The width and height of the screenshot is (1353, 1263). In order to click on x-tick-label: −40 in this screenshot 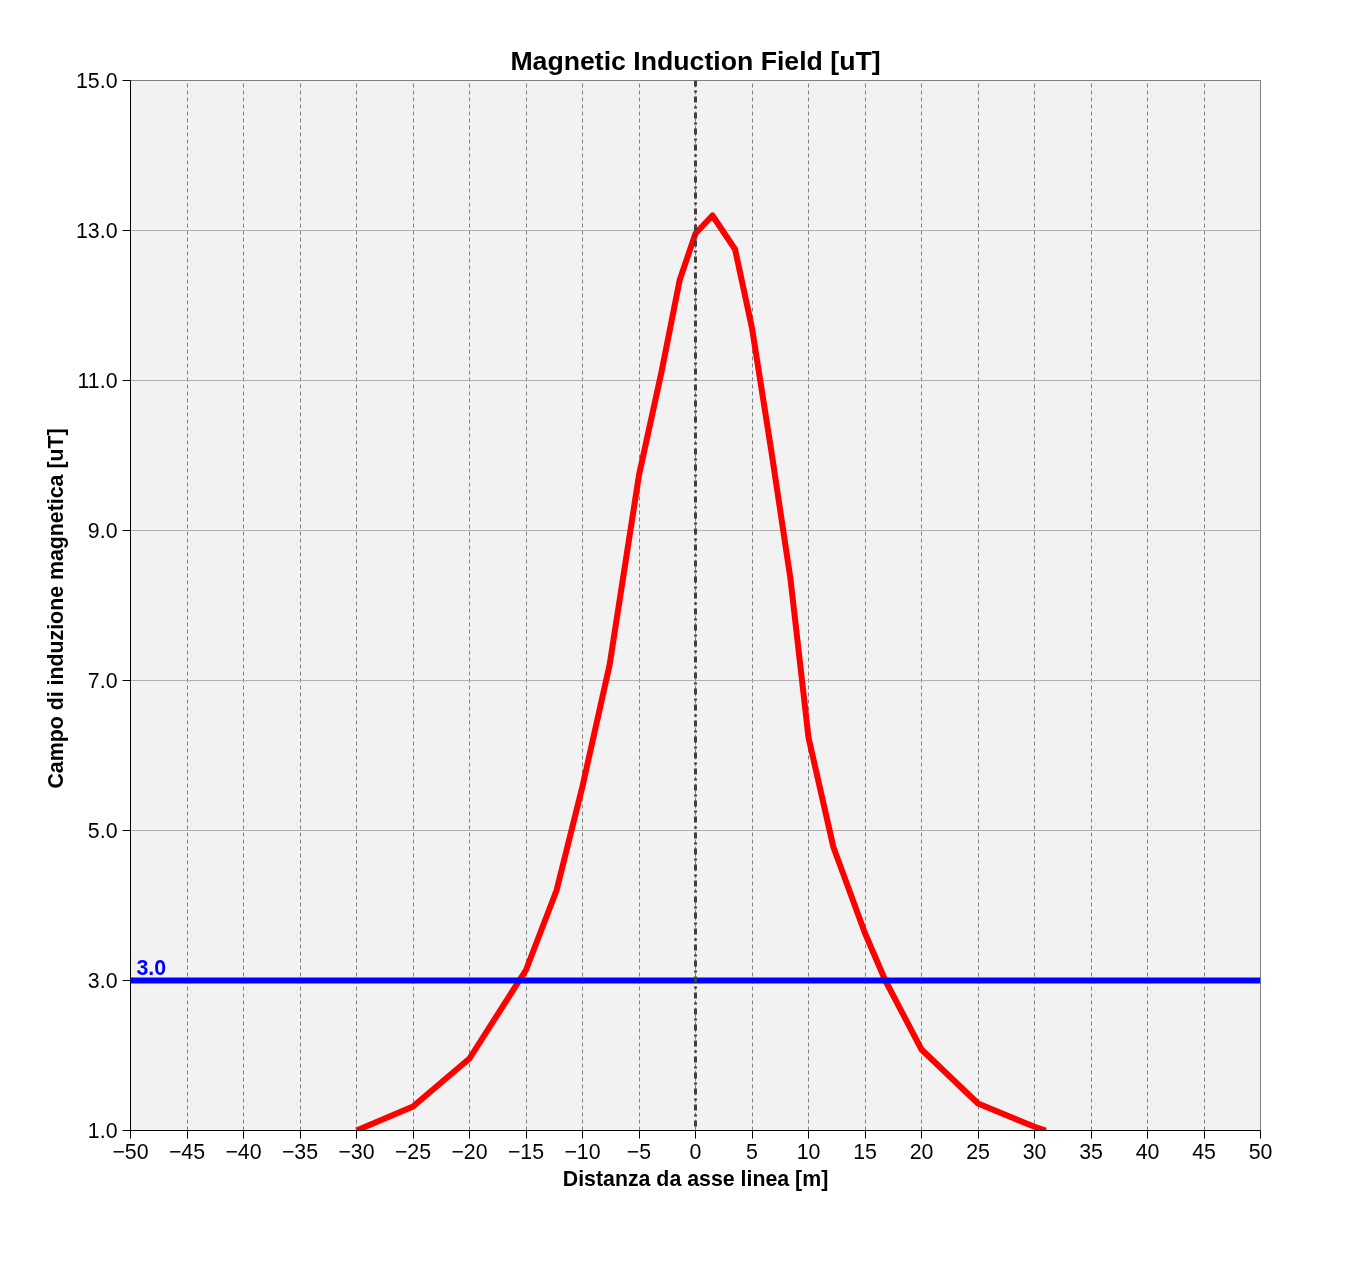, I will do `click(243, 1151)`.